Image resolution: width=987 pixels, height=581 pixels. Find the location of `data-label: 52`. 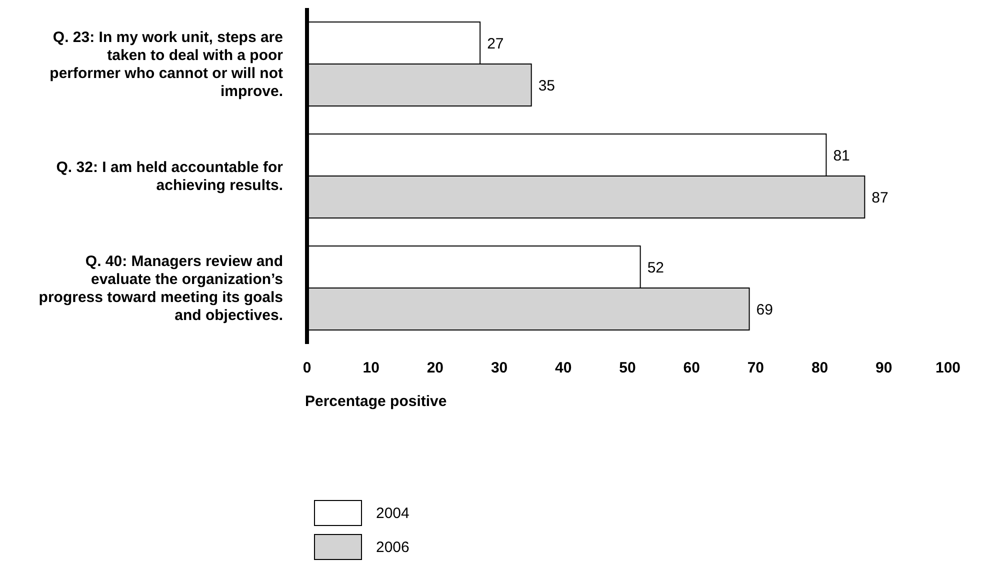

data-label: 52 is located at coordinates (655, 267).